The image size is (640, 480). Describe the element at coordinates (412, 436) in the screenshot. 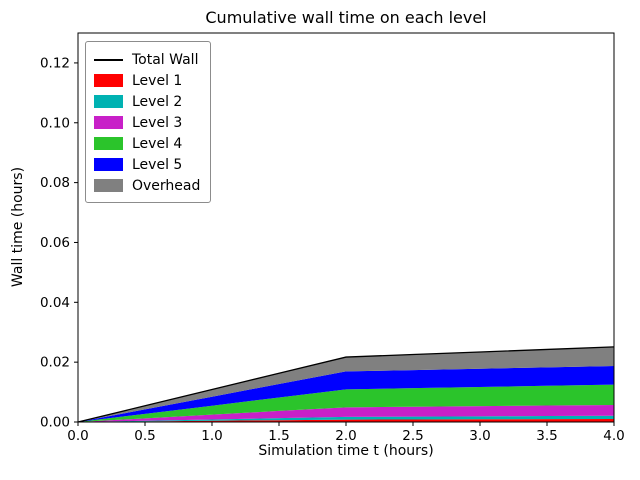

I see `x-tick-label: 2.5` at that location.